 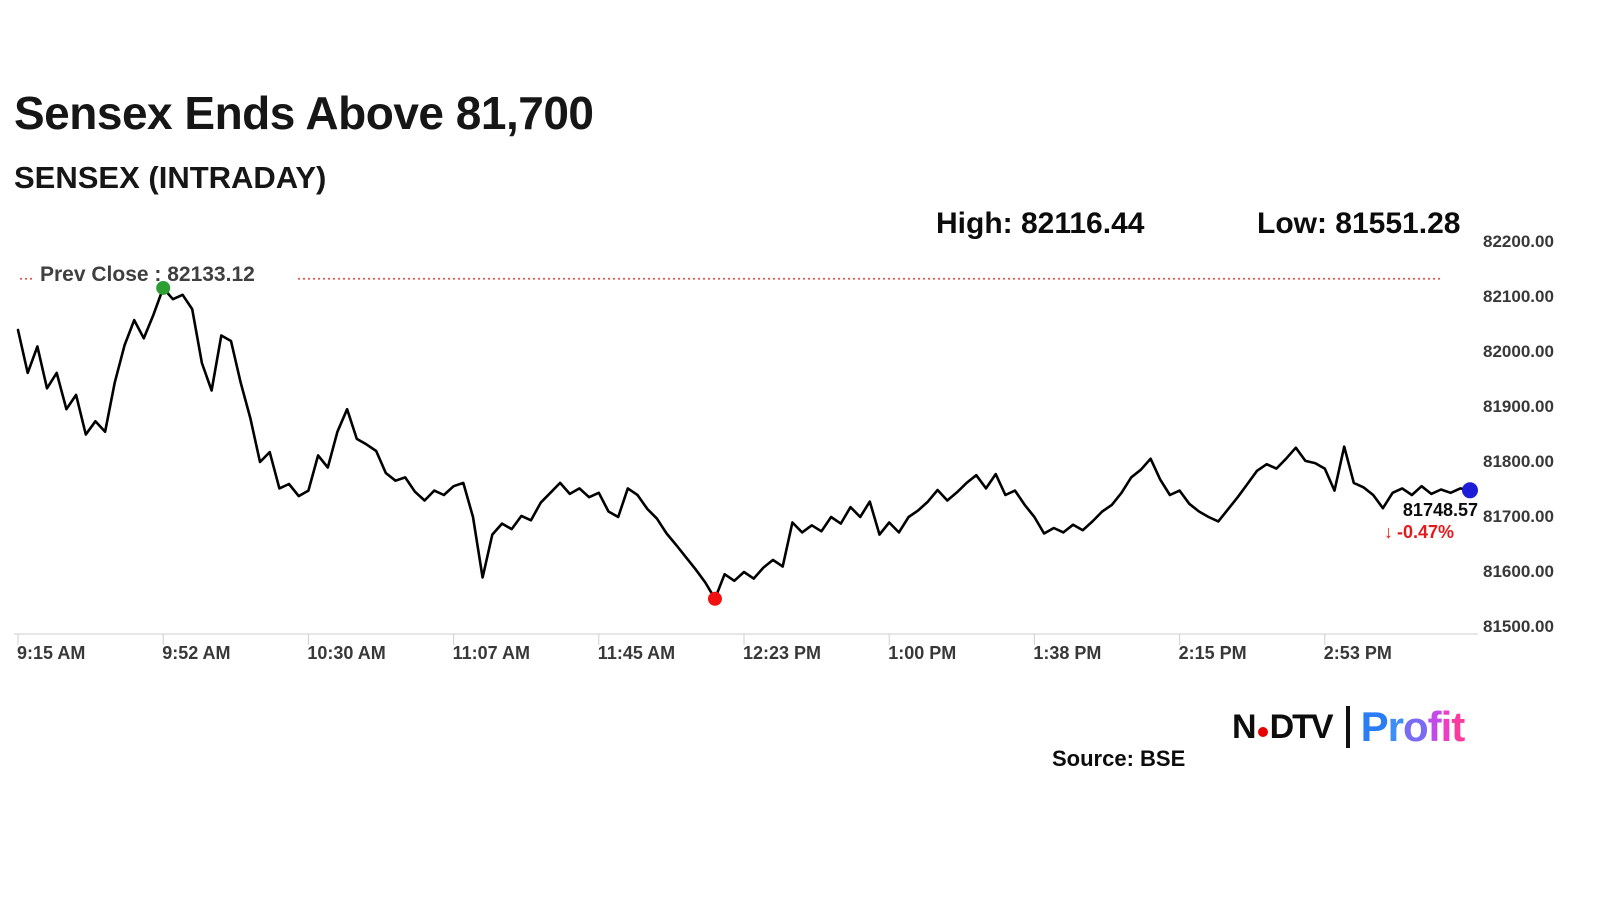 What do you see at coordinates (1518, 626) in the screenshot?
I see `y-axis-label: 81500.00` at bounding box center [1518, 626].